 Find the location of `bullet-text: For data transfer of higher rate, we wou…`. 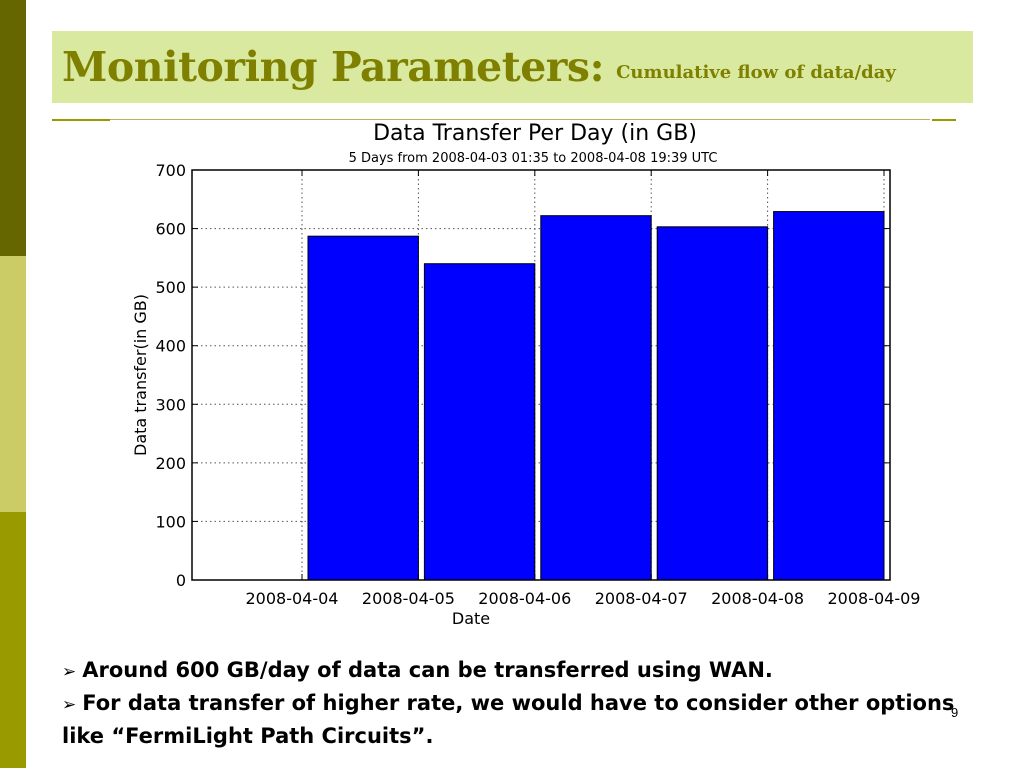

bullet-text: For data transfer of higher rate, we wou… is located at coordinates (508, 719).